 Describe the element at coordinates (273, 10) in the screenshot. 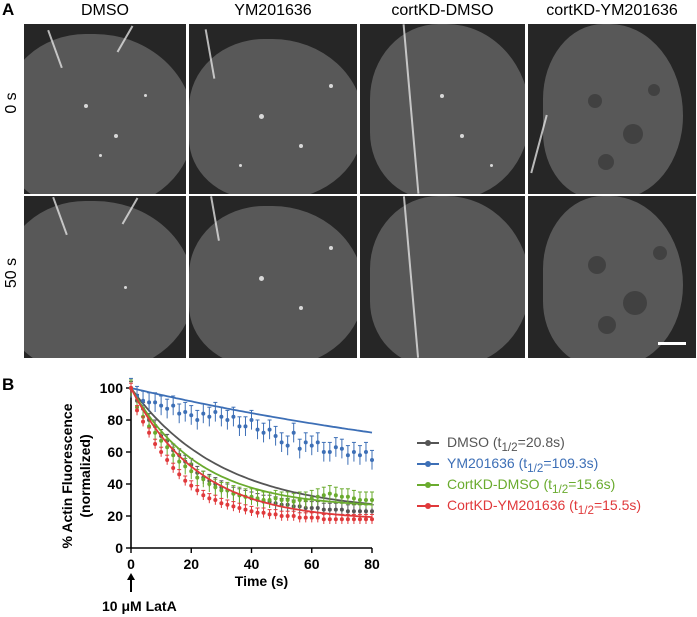

I see `column-label-ym201636: YM201636` at that location.